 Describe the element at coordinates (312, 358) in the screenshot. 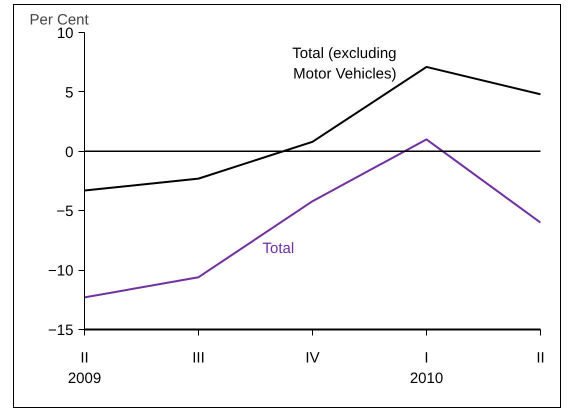

I see `x-tick-label: IV` at that location.